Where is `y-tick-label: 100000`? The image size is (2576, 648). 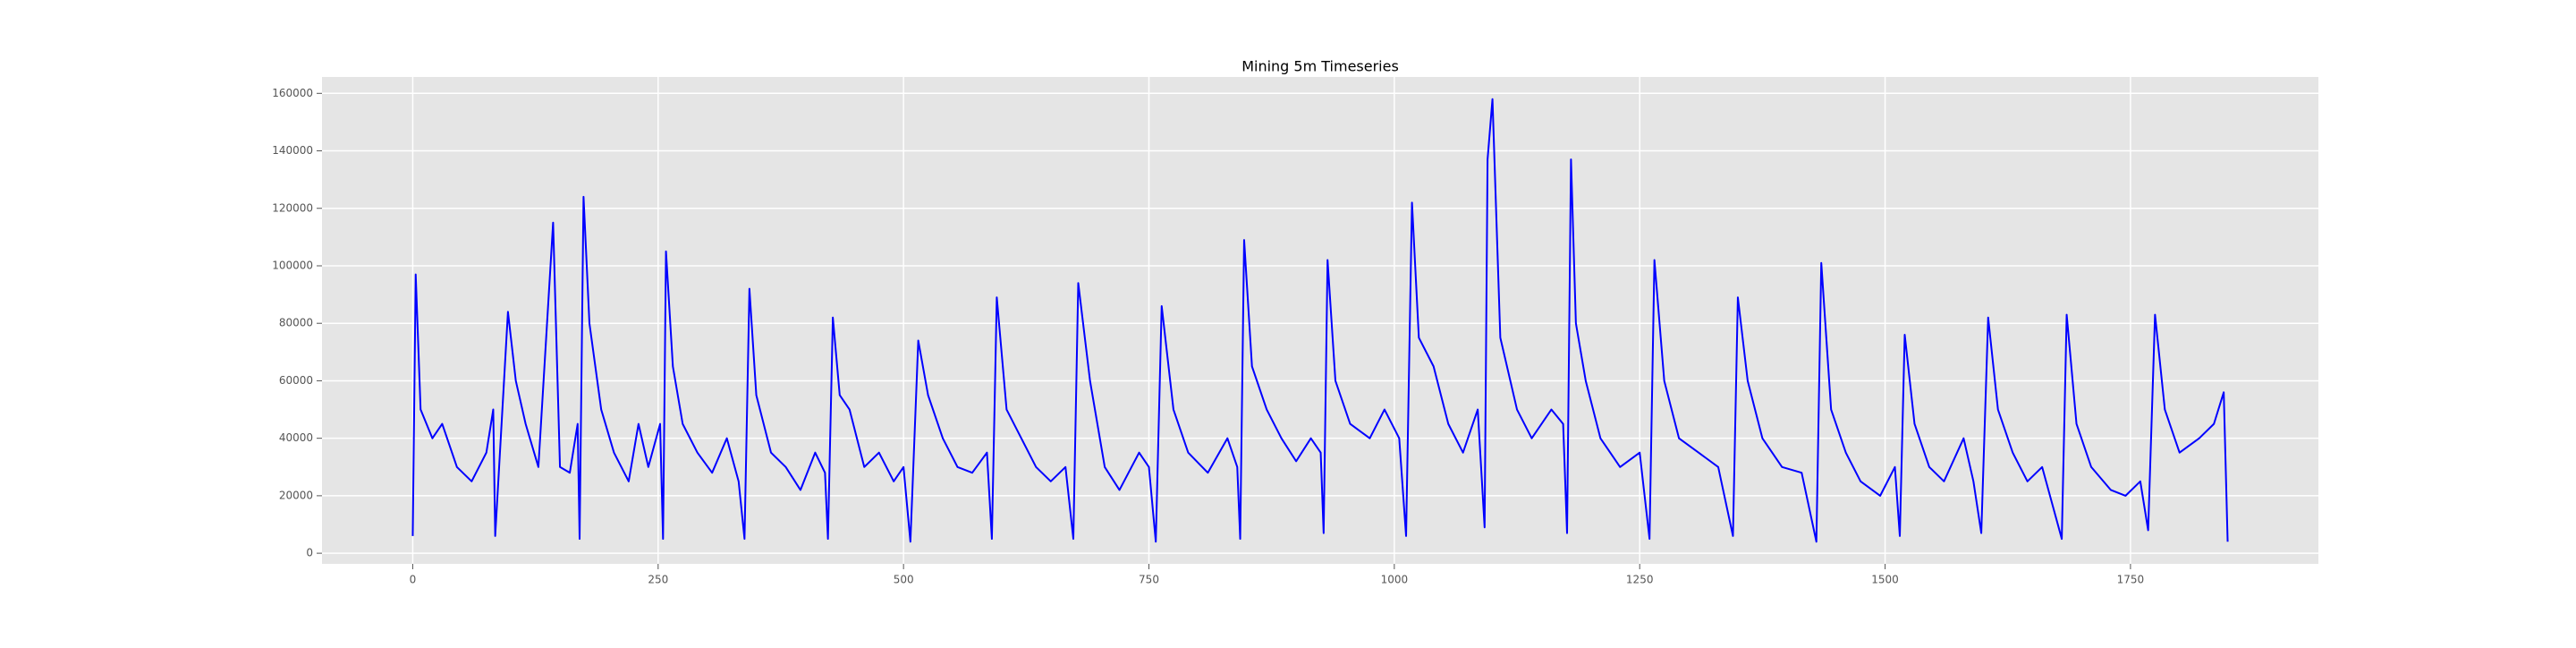
y-tick-label: 100000 is located at coordinates (292, 265).